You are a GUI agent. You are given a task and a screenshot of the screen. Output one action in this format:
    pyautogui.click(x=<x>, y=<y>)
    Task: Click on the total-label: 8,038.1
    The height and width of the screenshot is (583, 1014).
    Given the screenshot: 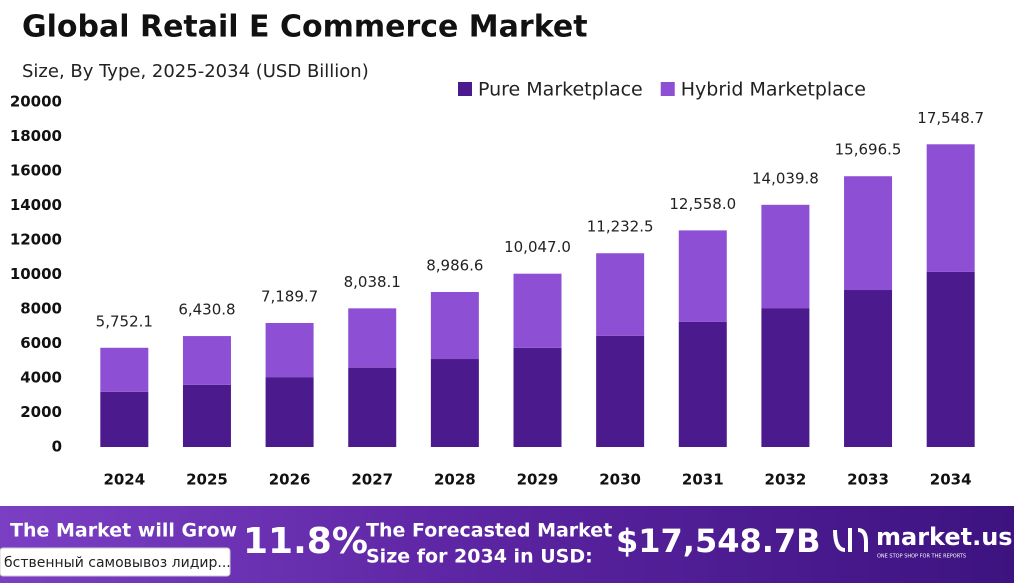 What is the action you would take?
    pyautogui.click(x=372, y=282)
    